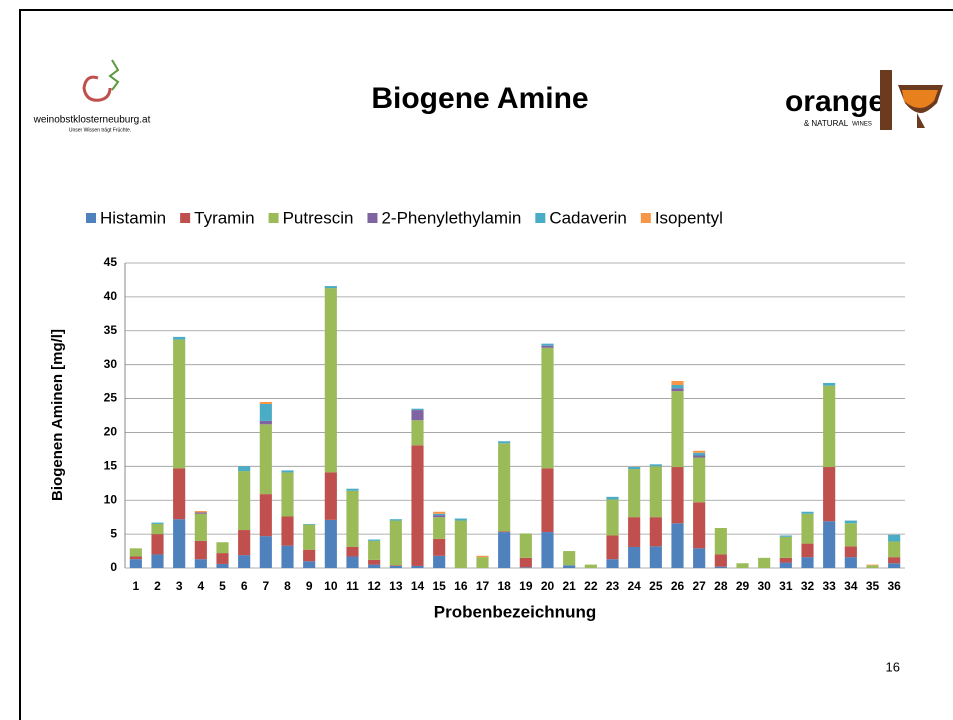 The image size is (953, 720). Describe the element at coordinates (461, 586) in the screenshot. I see `x-tick-label: 16` at that location.